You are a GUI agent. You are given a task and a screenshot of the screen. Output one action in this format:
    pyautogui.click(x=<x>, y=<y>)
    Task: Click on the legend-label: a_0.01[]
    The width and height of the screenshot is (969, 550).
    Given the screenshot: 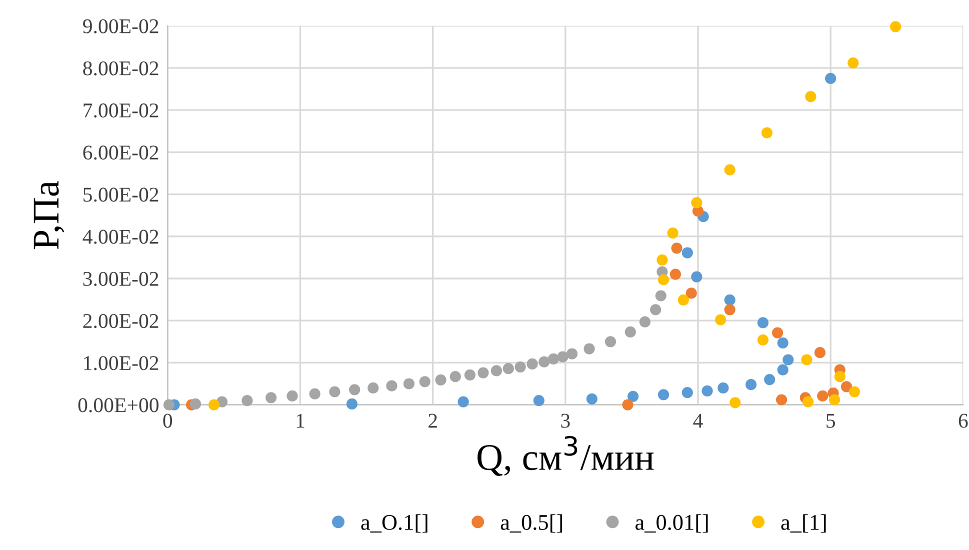 What is the action you would take?
    pyautogui.click(x=672, y=523)
    